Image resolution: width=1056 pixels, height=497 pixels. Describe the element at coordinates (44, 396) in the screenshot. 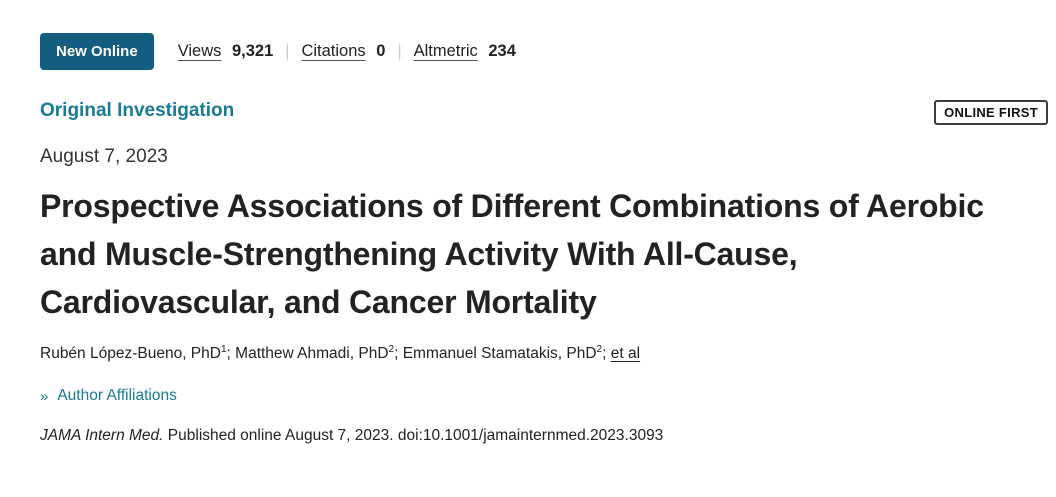

I see `double-chevron-icon: »` at that location.